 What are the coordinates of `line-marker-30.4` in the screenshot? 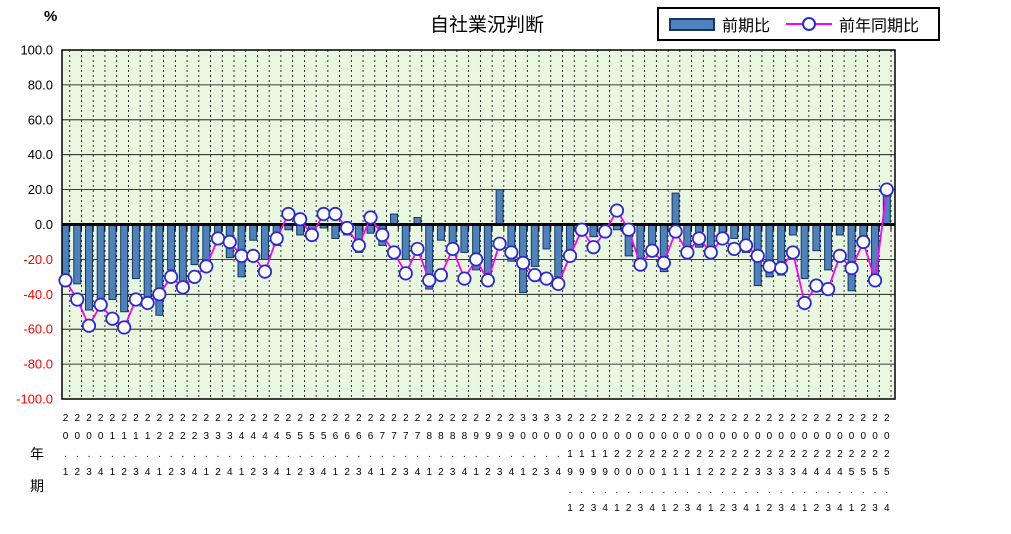 It's located at (558, 283).